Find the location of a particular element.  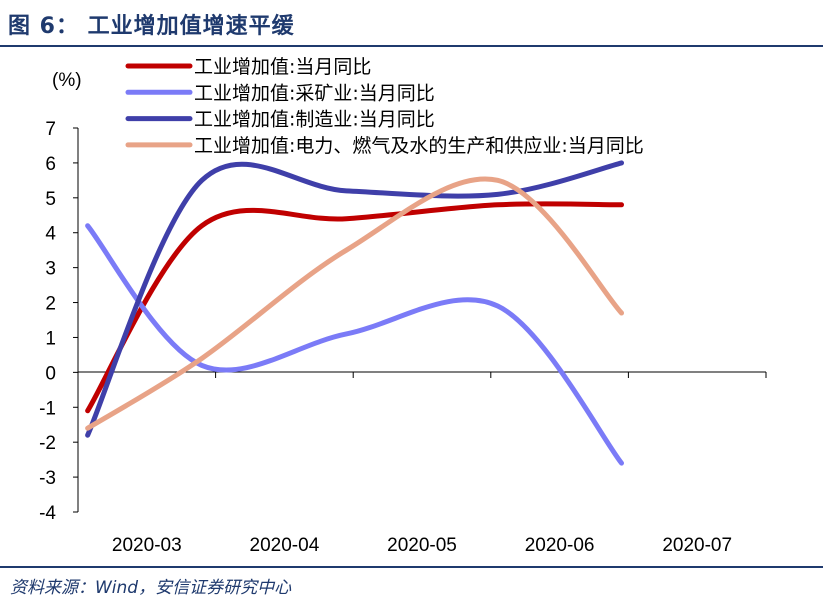

legend-label-1: 工业增加值:当月同比 is located at coordinates (282, 67).